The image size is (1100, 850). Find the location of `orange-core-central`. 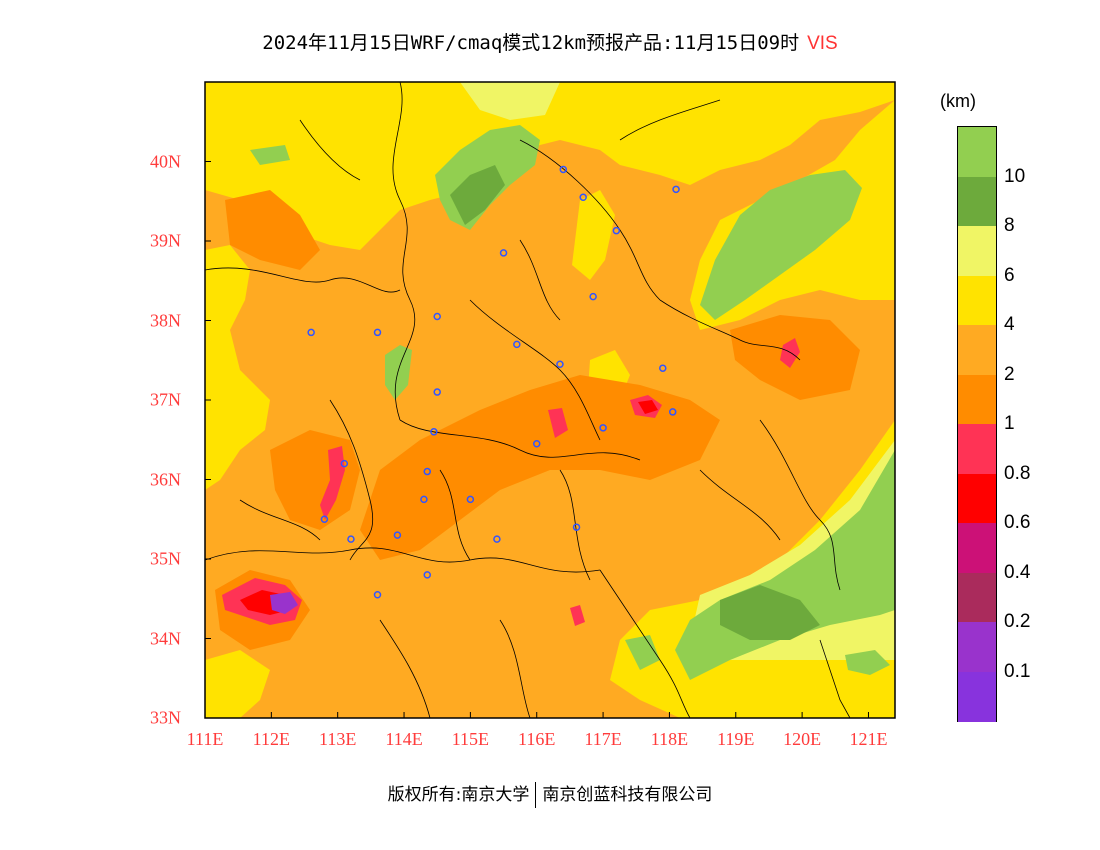

orange-core-central is located at coordinates (540, 467).